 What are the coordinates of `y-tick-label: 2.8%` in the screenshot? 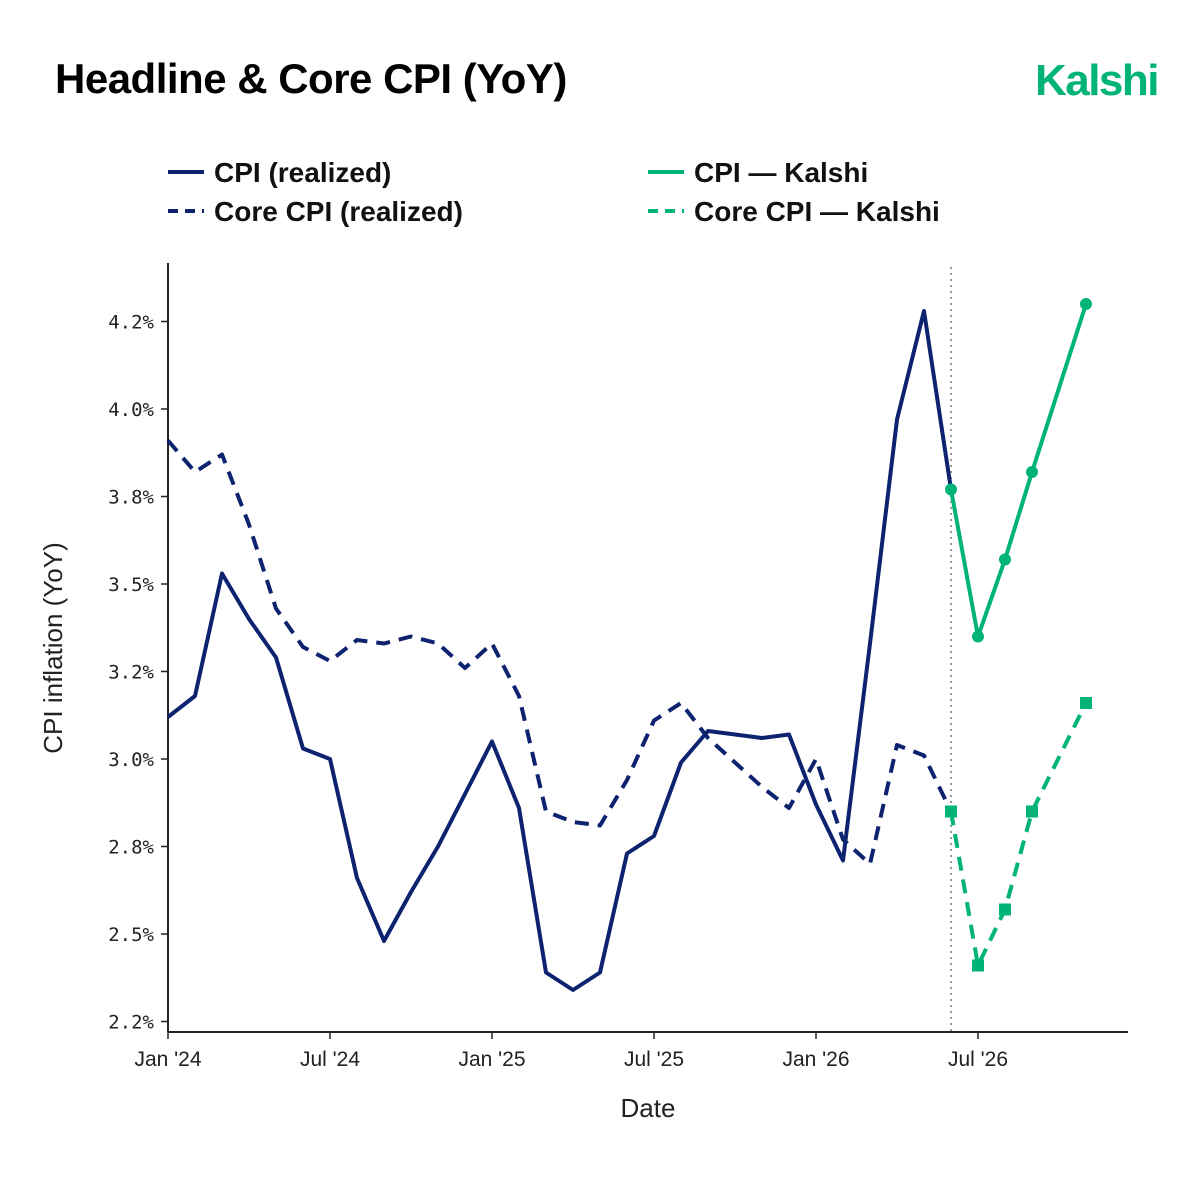 It's located at (131, 848).